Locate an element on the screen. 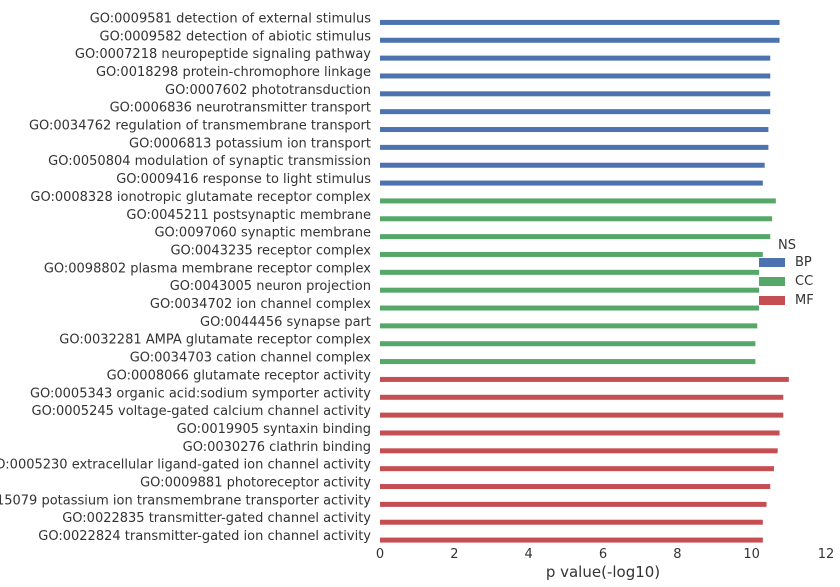 Image resolution: width=840 pixels, height=587 pixels. x-tick-label: 12 is located at coordinates (826, 554).